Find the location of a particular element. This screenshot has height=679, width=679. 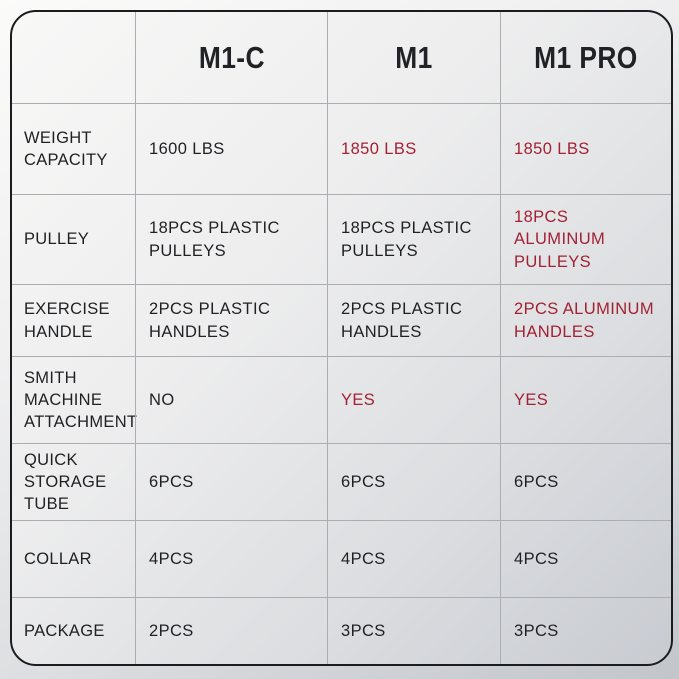

row-label-exercise-handle: EXERCISE HANDLE is located at coordinates (73, 320).